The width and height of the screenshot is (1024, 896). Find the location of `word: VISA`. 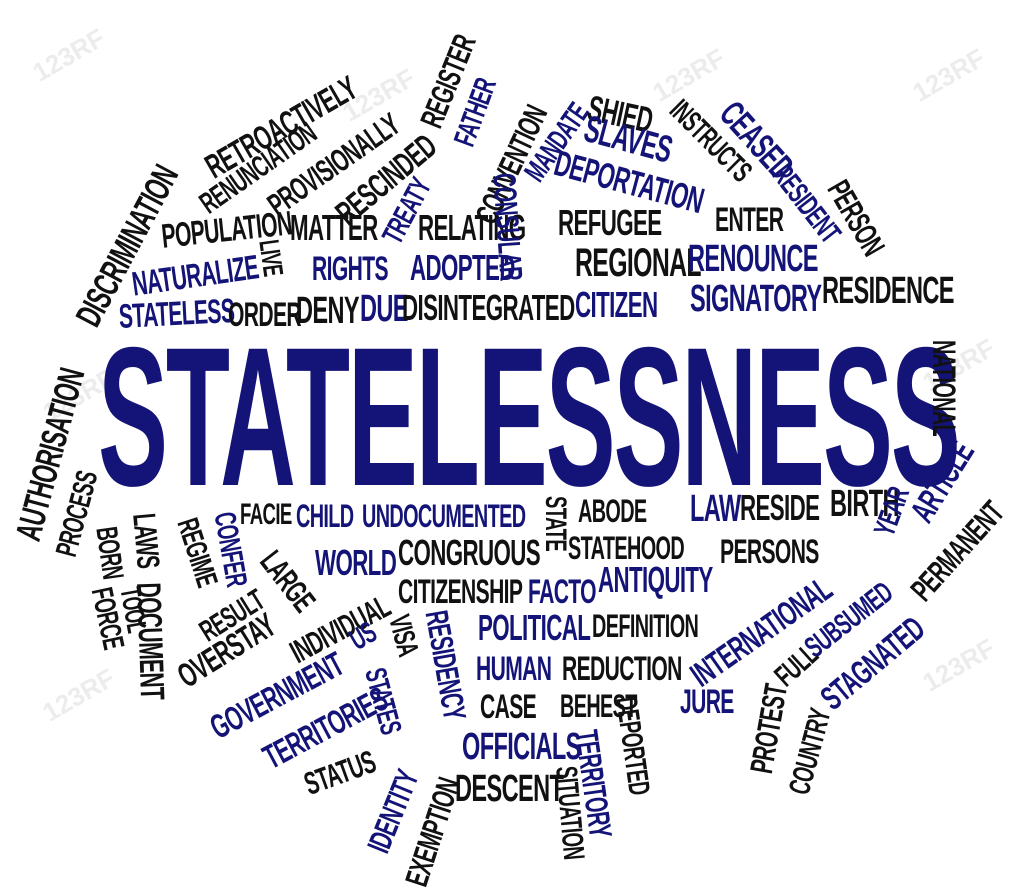

word: VISA is located at coordinates (403, 635).